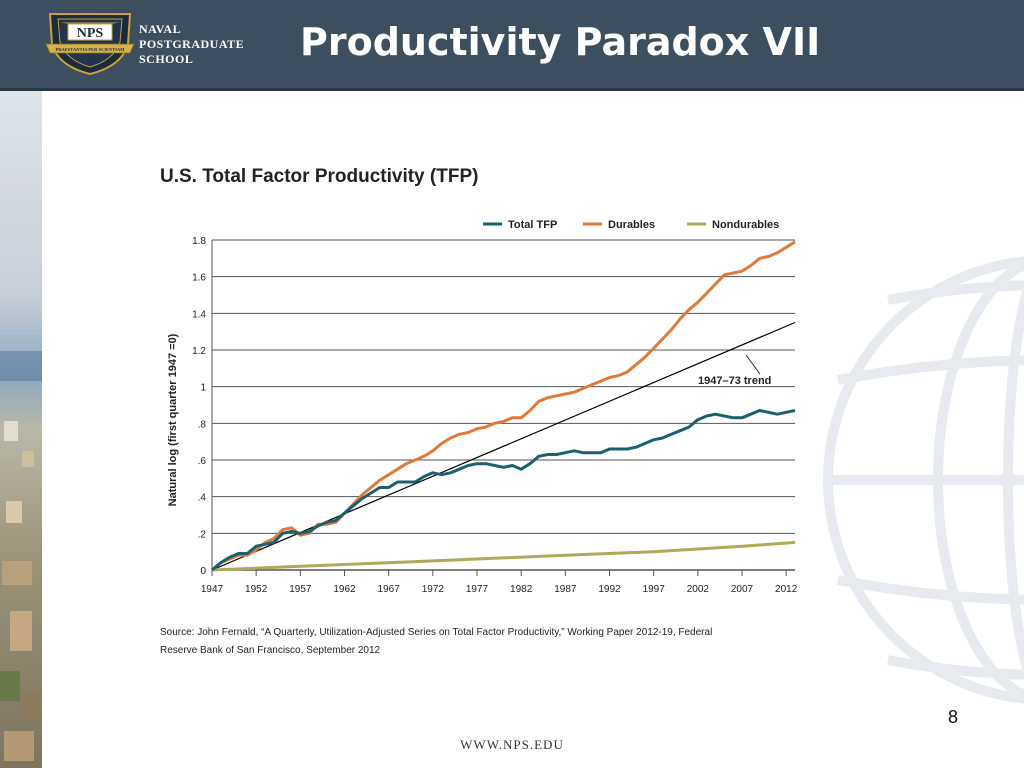 This screenshot has width=1024, height=768. Describe the element at coordinates (199, 278) in the screenshot. I see `y-tick-label: 1.6` at that location.